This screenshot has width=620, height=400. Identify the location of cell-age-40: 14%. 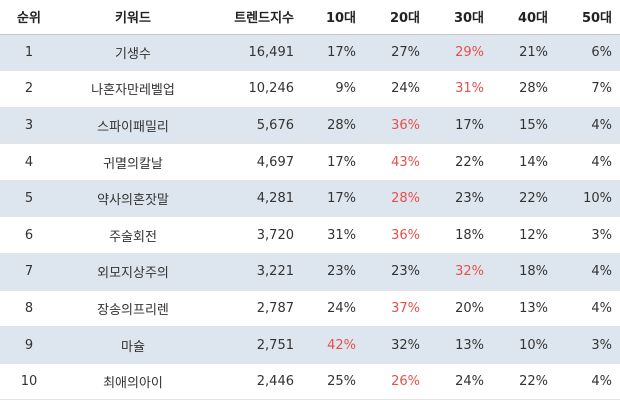
(533, 162).